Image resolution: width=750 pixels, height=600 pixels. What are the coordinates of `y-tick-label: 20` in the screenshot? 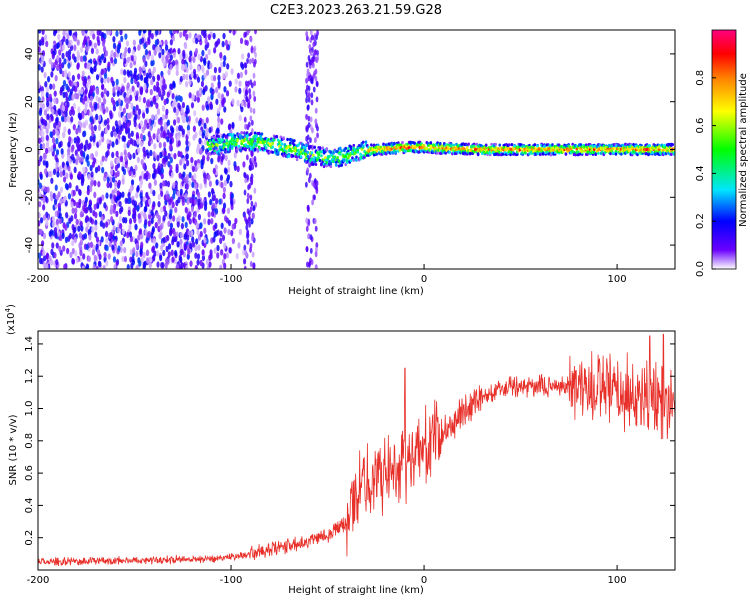 It's located at (29, 101).